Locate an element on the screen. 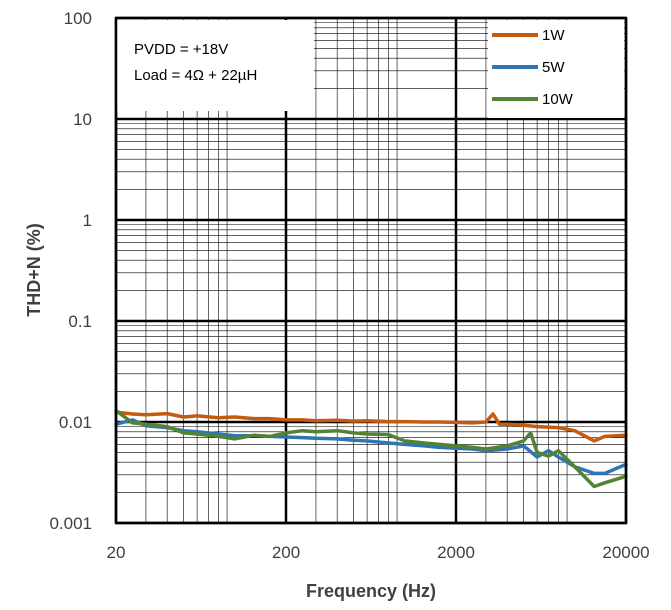 The image size is (671, 610). y-axis-tick-labels: 100 10 1 0.1 0.01 0.001 is located at coordinates (70, 271).